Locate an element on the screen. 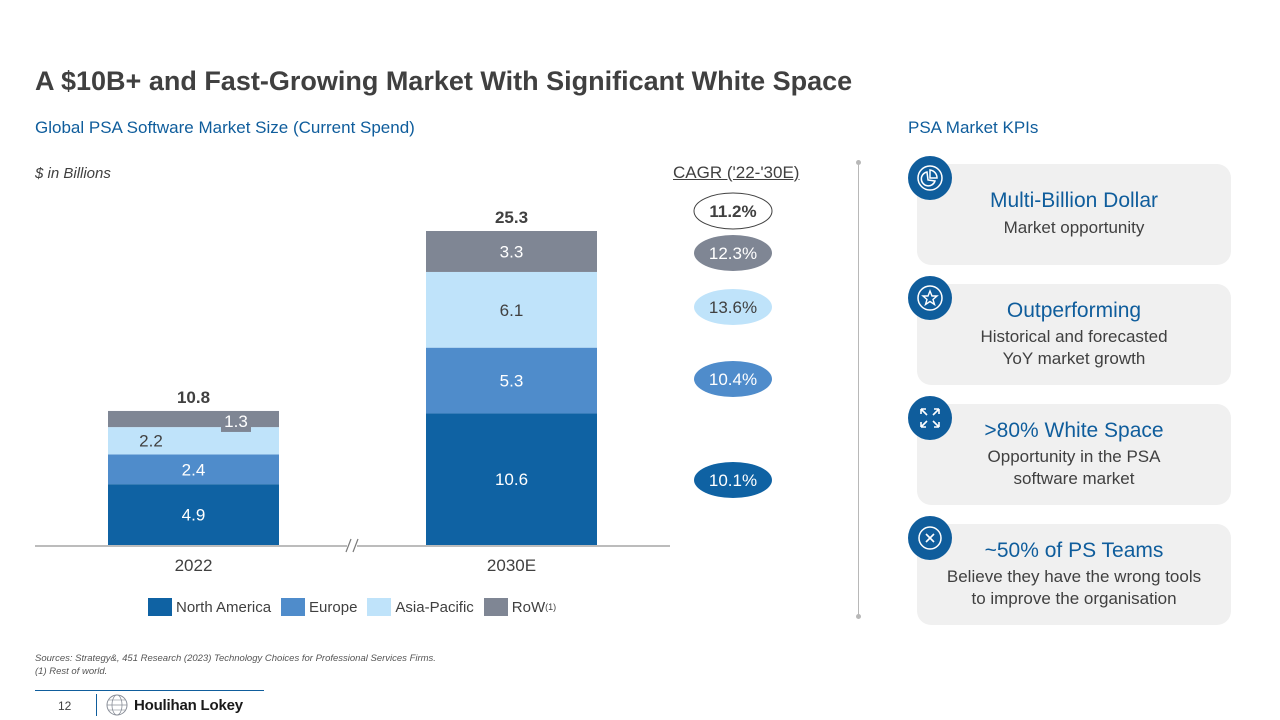 The width and height of the screenshot is (1280, 720). cagr-bubble-north-america is located at coordinates (733, 480).